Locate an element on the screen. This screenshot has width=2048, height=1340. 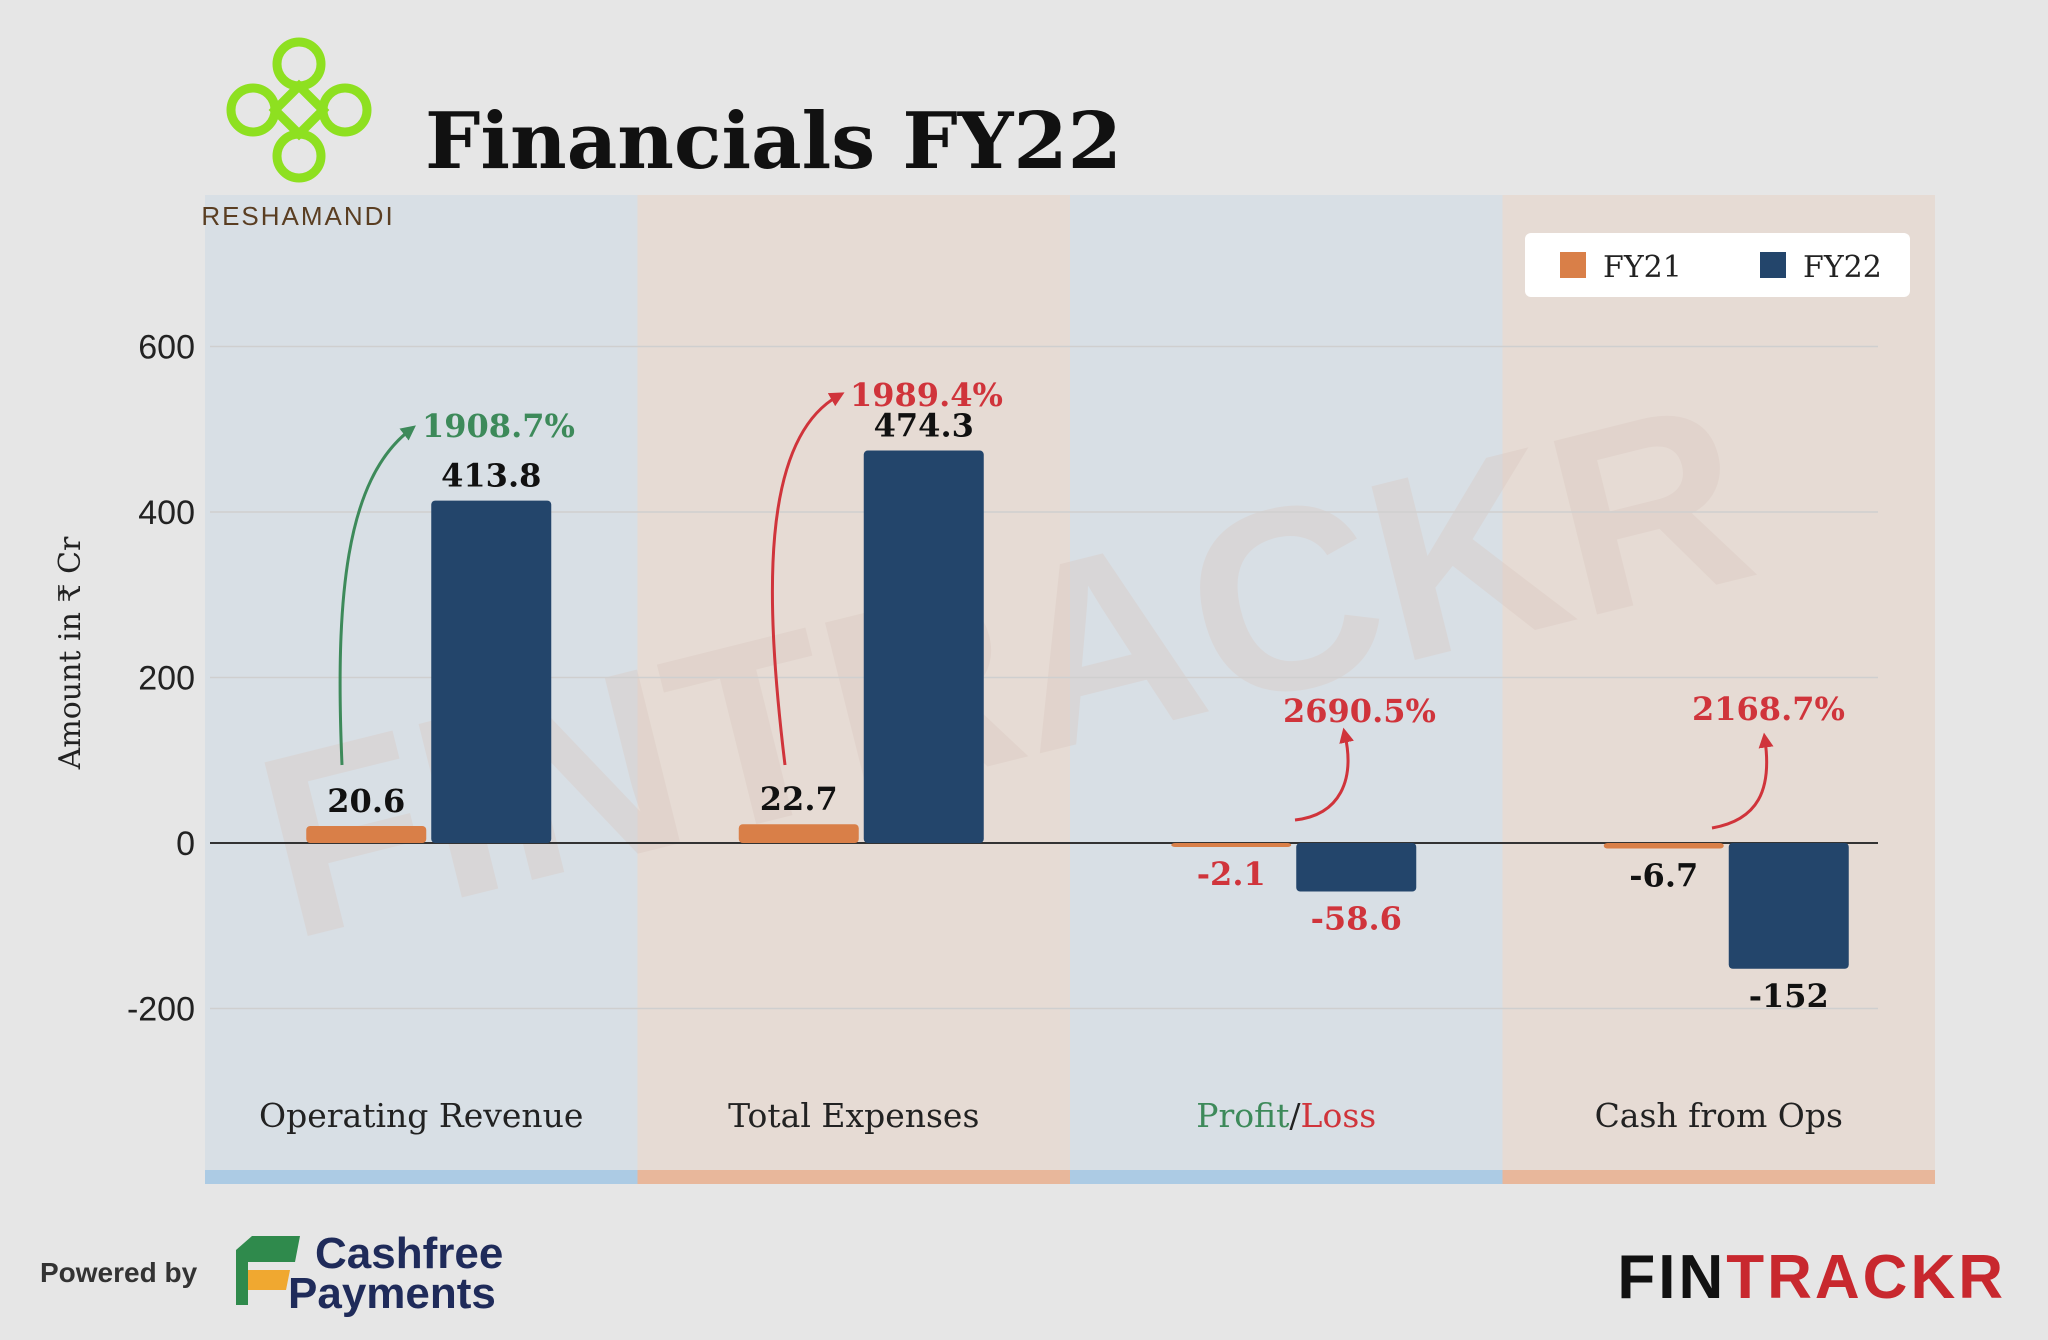
svg-text: FINTRACKR is located at coordinates (1811, 1277).